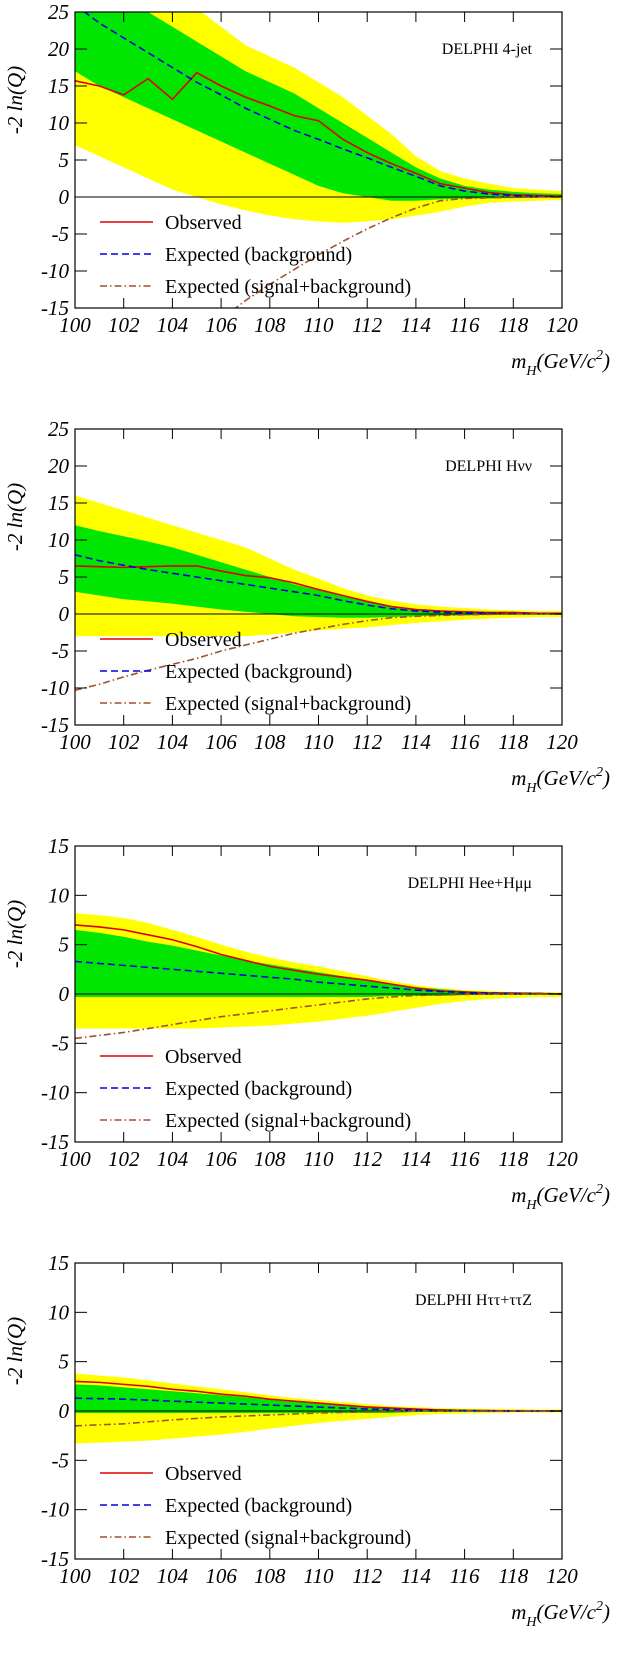 This screenshot has height=1667, width=617. What do you see at coordinates (488, 466) in the screenshot?
I see `annotation: DELPHI Hνν` at bounding box center [488, 466].